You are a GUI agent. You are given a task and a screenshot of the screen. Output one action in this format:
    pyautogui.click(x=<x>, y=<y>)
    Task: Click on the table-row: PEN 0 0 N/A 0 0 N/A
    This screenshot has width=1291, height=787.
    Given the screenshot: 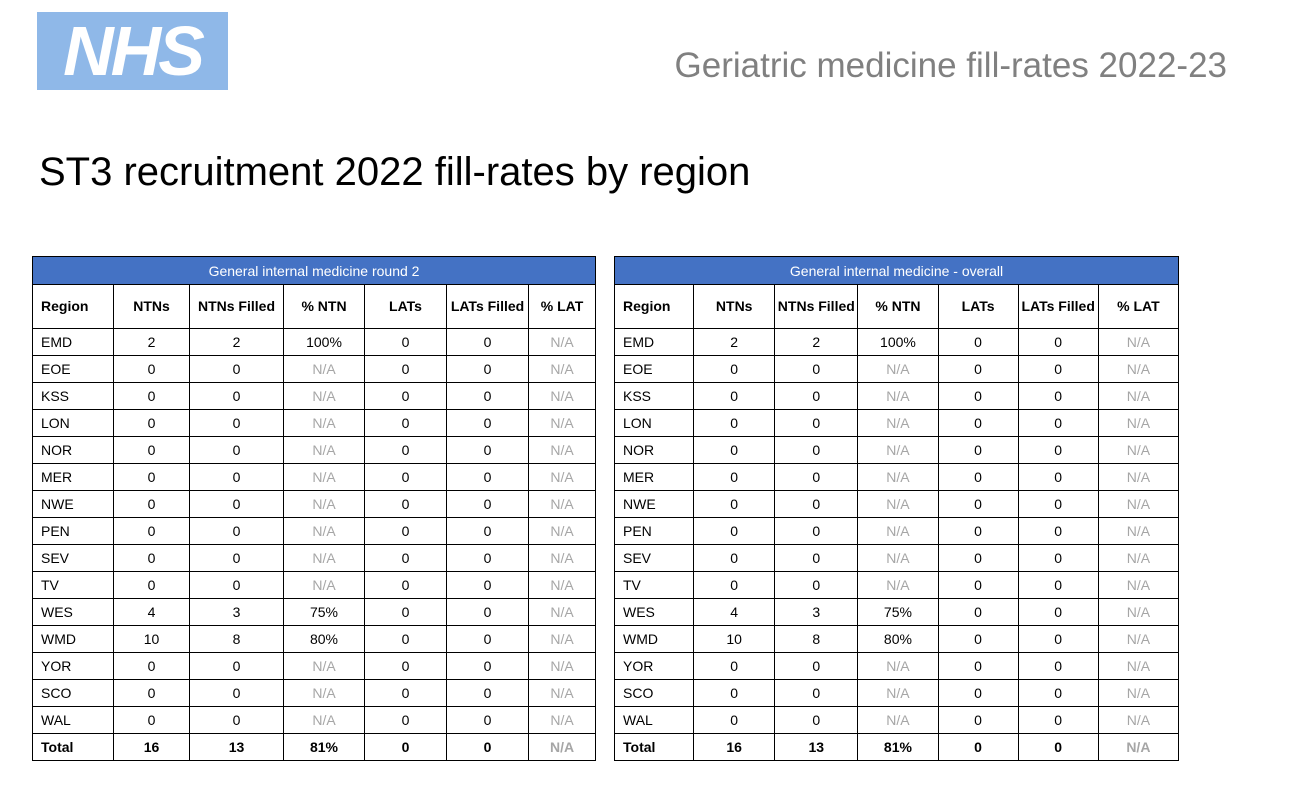 What is the action you would take?
    pyautogui.click(x=896, y=531)
    